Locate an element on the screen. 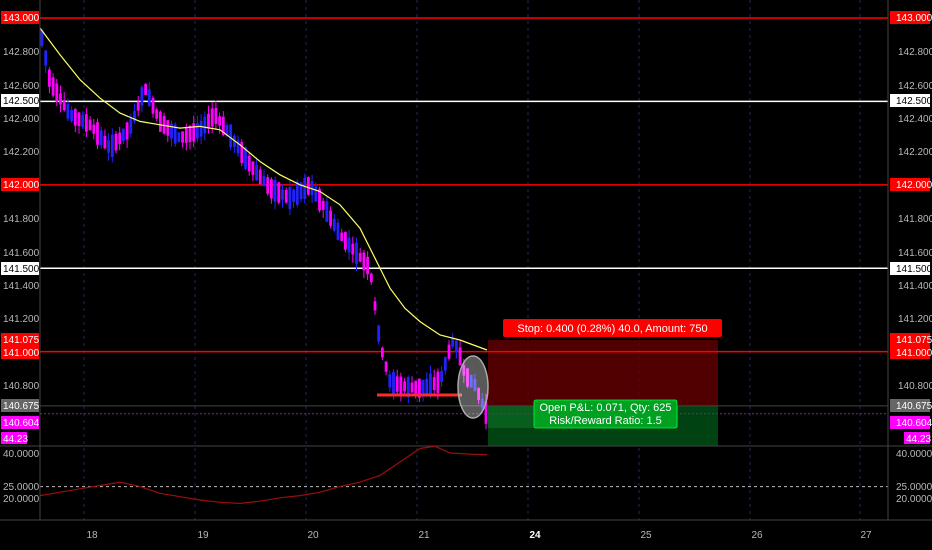 Image resolution: width=932 pixels, height=550 pixels. osc-tick-20-right: 20.0000 is located at coordinates (914, 499).